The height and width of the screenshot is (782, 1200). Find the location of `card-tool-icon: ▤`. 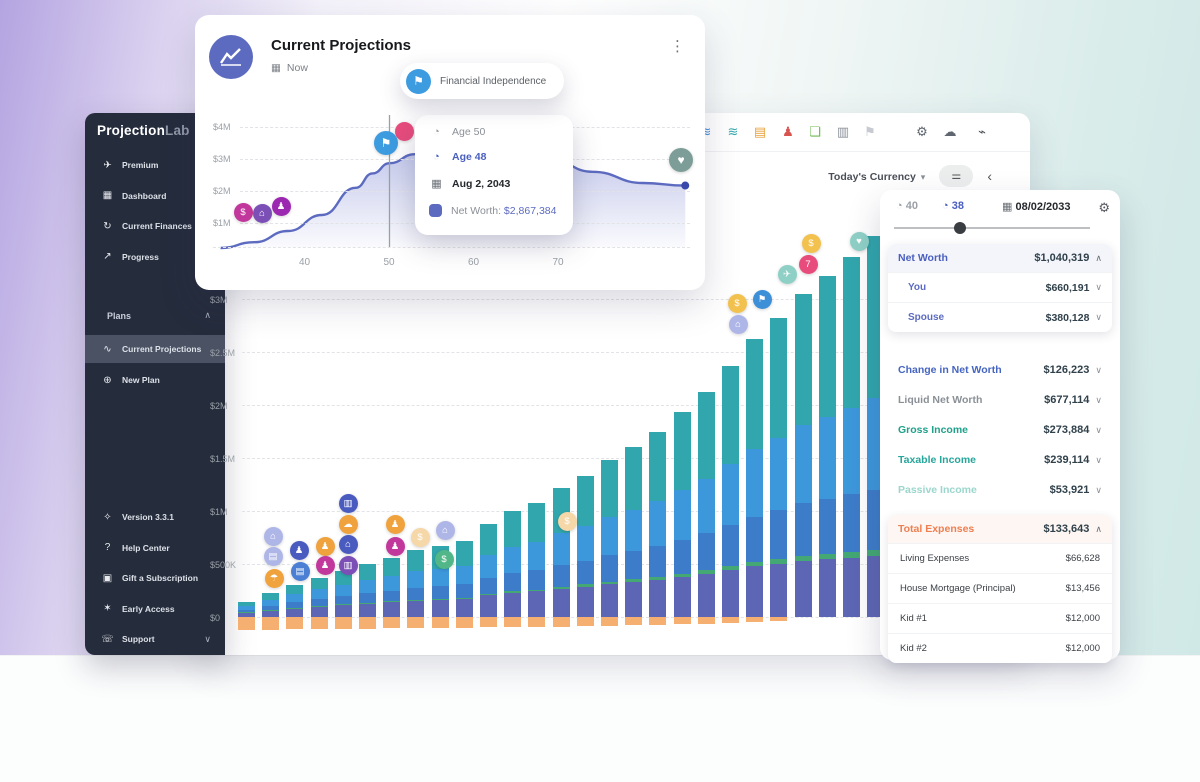

card-tool-icon: ▤ is located at coordinates (760, 131).